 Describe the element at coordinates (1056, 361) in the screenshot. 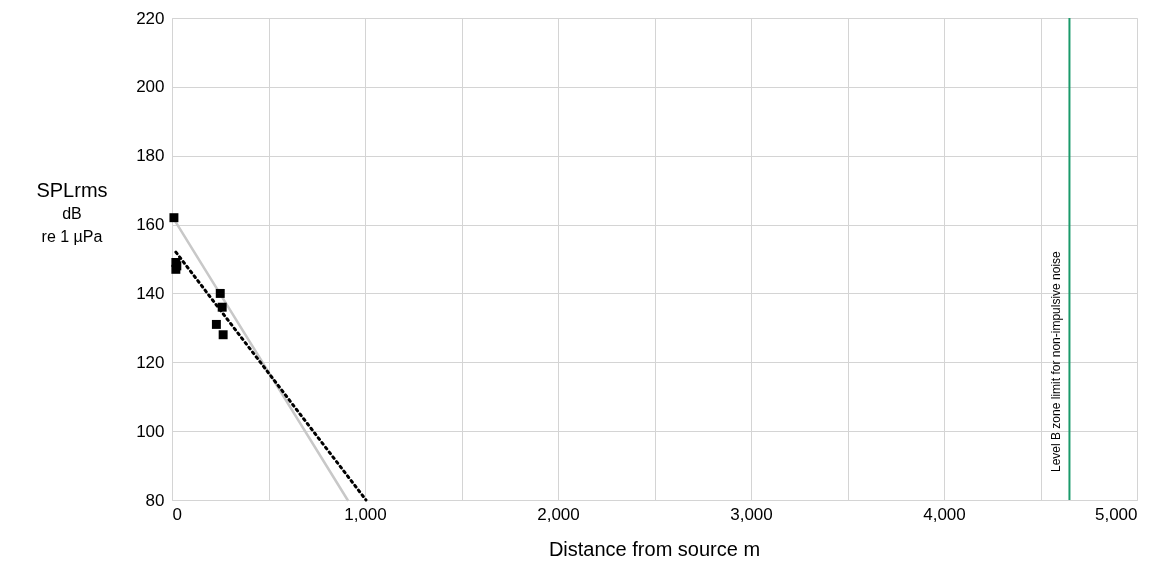

I see `ref-line-label: Level B zone limit for non-impulsive noise` at that location.